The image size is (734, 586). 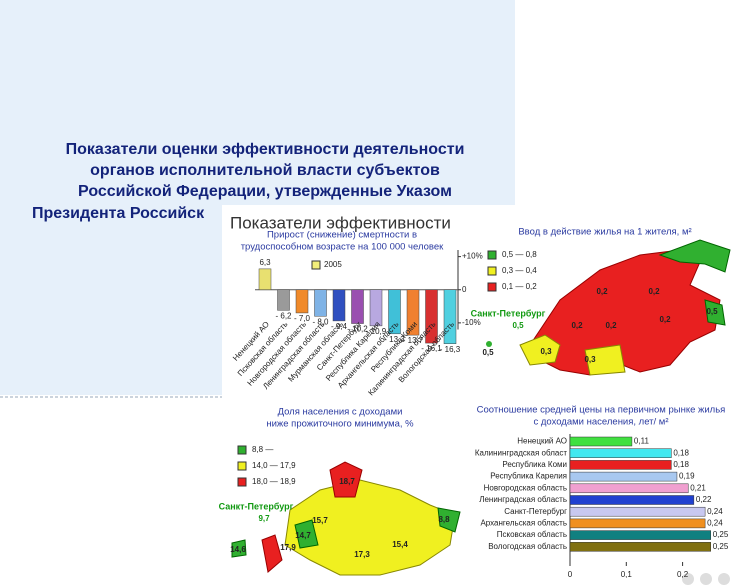 What do you see at coordinates (450, 349) in the screenshot?
I see `value-label: - 16,3` at bounding box center [450, 349].